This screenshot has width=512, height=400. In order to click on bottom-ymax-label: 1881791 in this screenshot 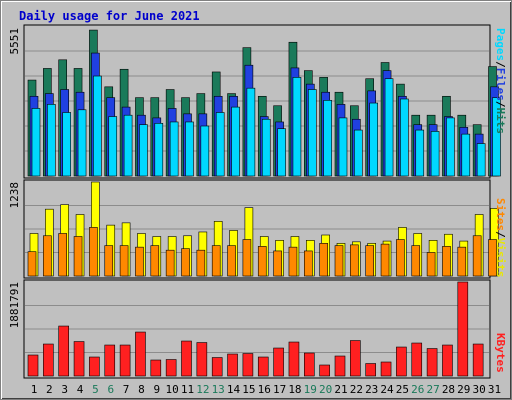, I will do `click(14, 305)`.